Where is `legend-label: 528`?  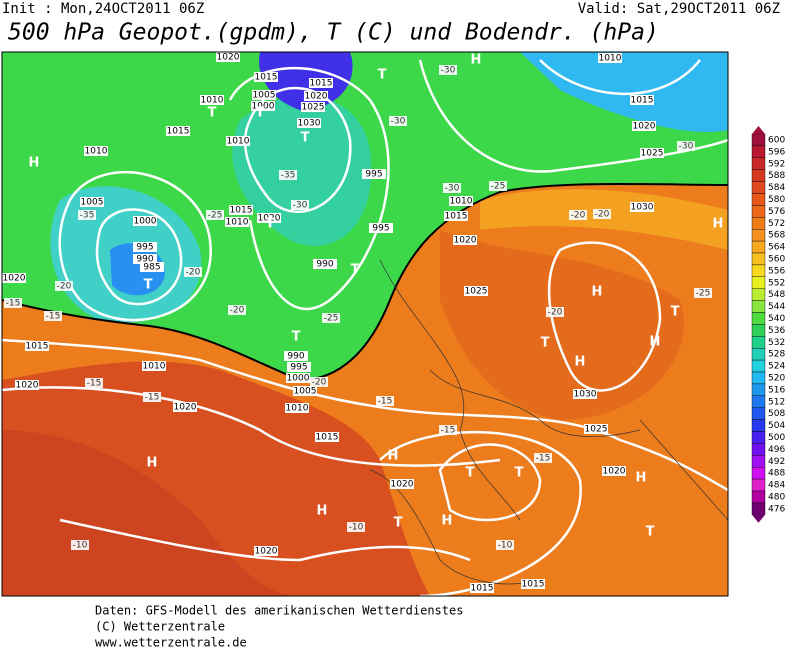 legend-label: 528 is located at coordinates (776, 355).